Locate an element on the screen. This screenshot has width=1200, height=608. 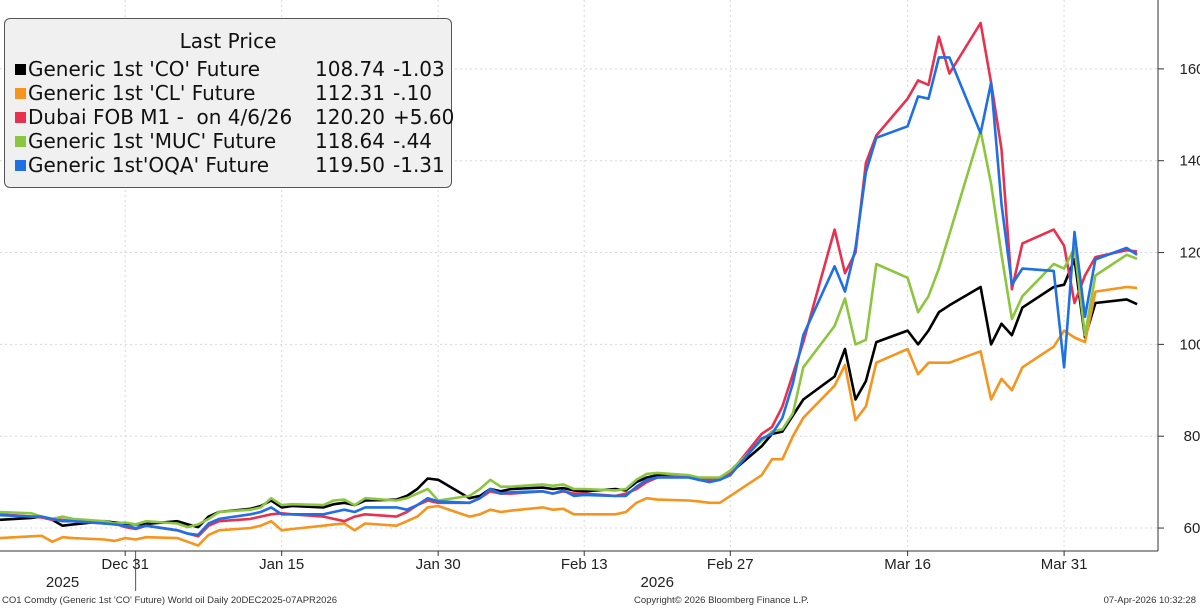
legend-entry: Generic 1st 'CO' Future 108.74 -1.03 is located at coordinates (231, 69).